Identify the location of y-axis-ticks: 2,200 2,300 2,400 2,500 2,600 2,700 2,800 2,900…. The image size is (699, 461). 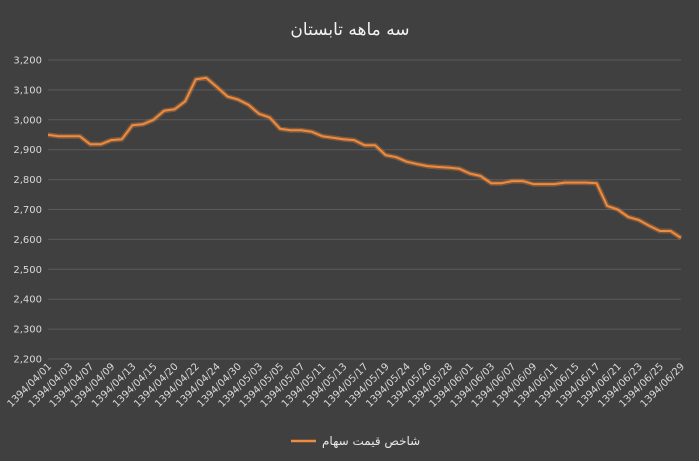
(27, 211).